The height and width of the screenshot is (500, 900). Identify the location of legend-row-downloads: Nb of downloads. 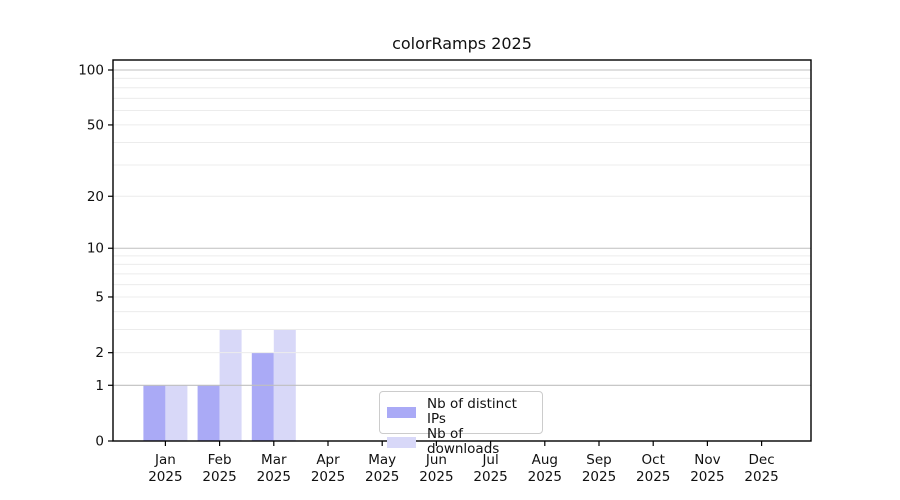
(460, 442).